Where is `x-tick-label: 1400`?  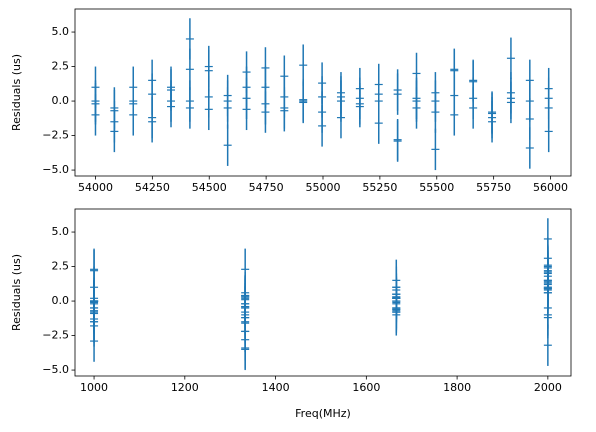 x-tick-label: 1400 is located at coordinates (276, 387).